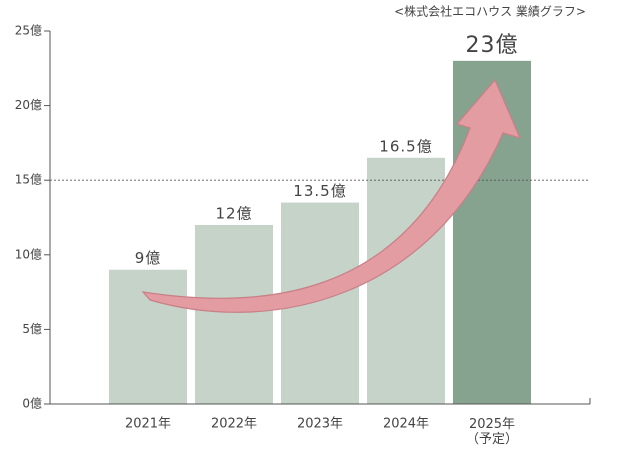  Describe the element at coordinates (28, 180) in the screenshot. I see `y-tick-label: 15億` at that location.